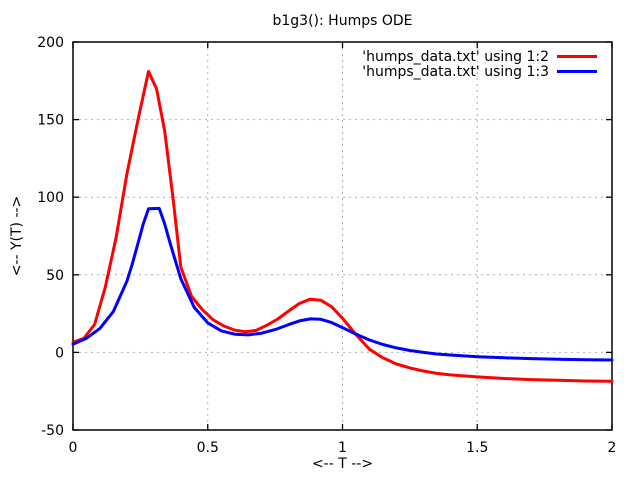  Describe the element at coordinates (455, 56) in the screenshot. I see `legend-label: 'humps_data.txt' using 1:2` at that location.